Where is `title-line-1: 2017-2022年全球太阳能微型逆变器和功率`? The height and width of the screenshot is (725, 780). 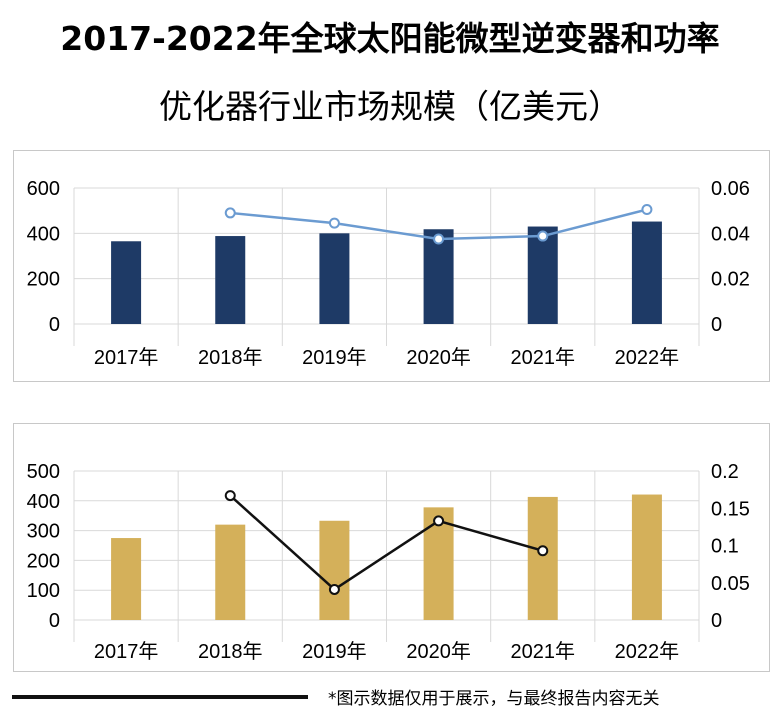 title-line-1: 2017-2022年全球太阳能微型逆变器和功率 is located at coordinates (390, 38).